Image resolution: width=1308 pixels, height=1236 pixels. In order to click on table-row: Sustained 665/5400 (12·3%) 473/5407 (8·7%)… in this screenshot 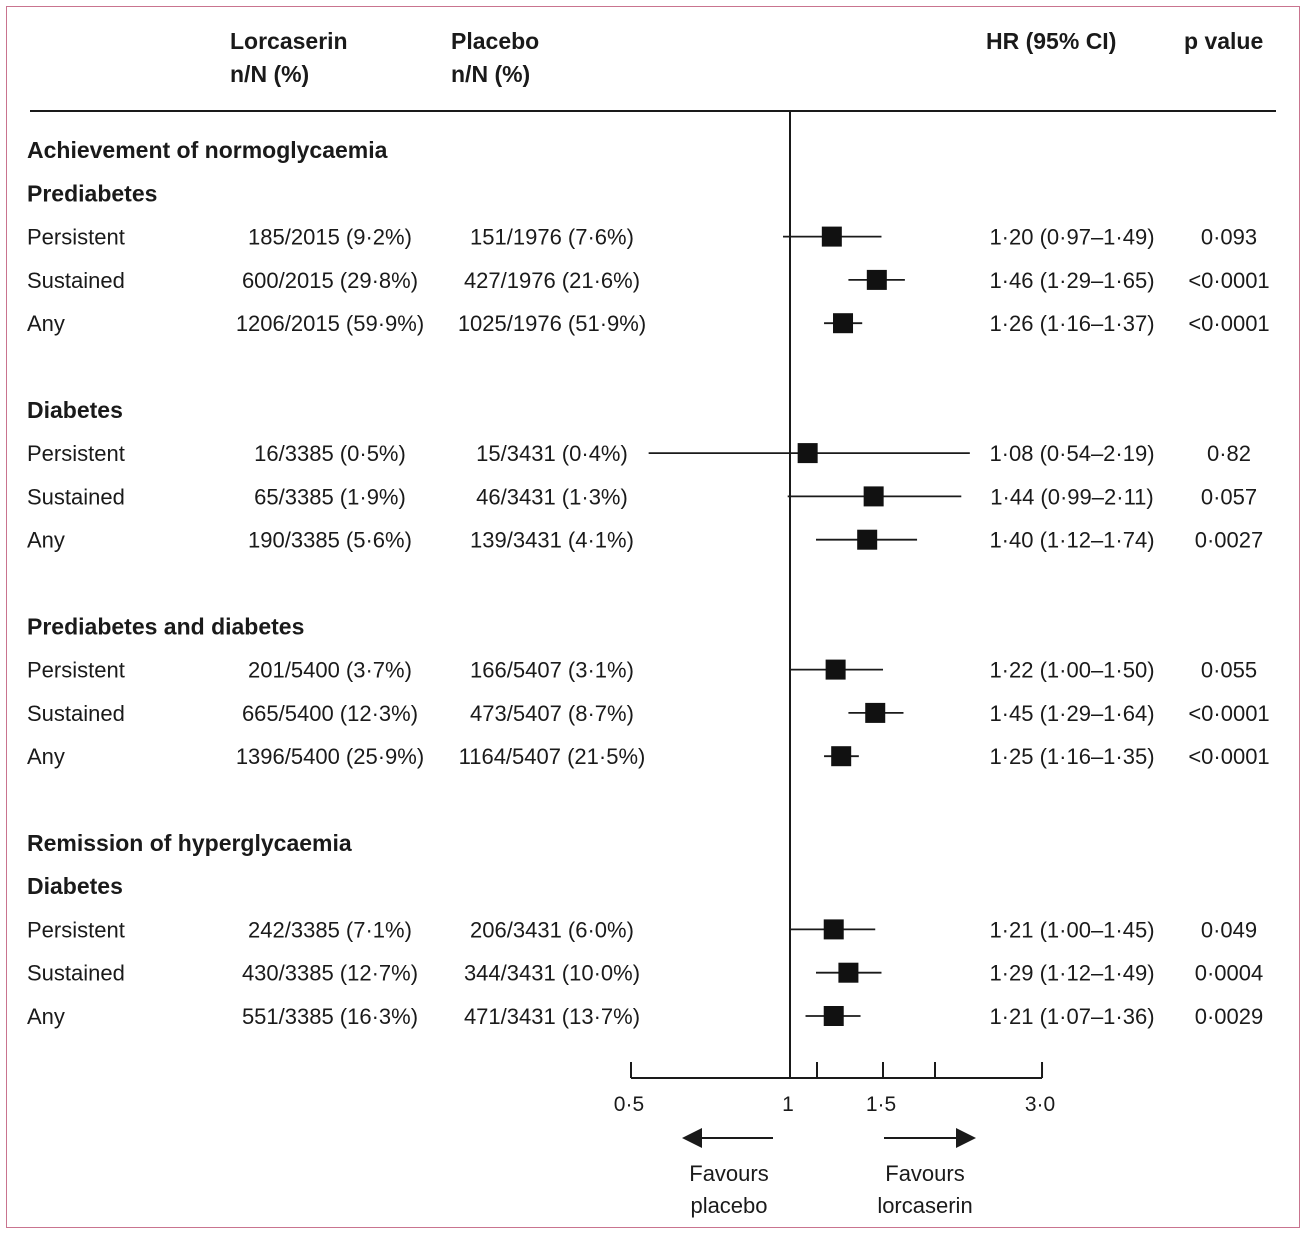, I will do `click(648, 713)`.